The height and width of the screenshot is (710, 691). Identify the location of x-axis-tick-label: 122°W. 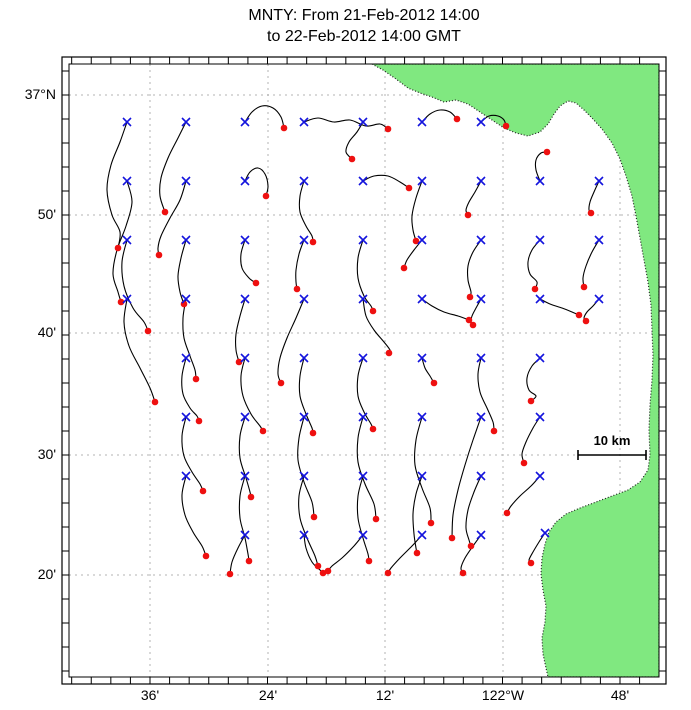
(503, 695).